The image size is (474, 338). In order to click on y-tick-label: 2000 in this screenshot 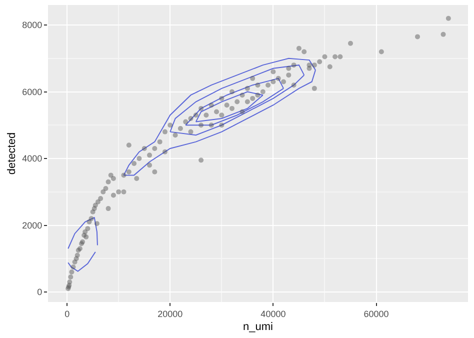, I will do `click(32, 225)`.